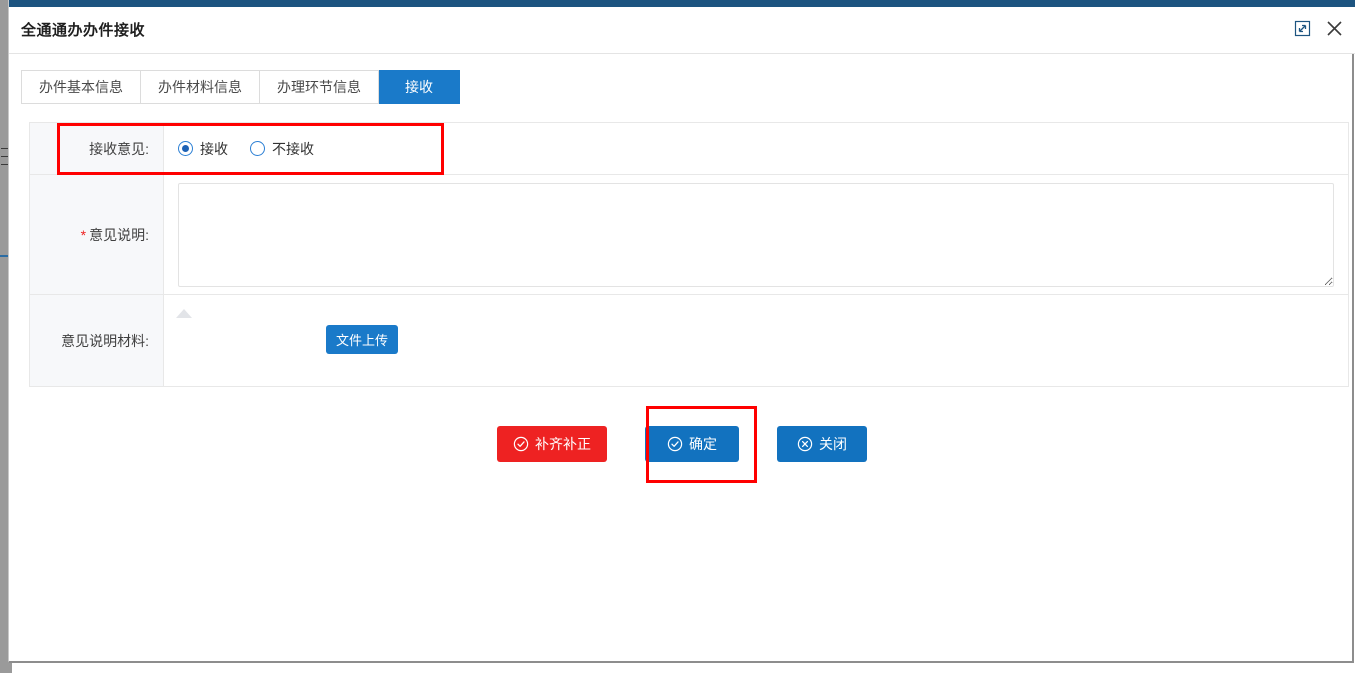  What do you see at coordinates (319, 87) in the screenshot?
I see `tab-process-info: 办理环节信息` at bounding box center [319, 87].